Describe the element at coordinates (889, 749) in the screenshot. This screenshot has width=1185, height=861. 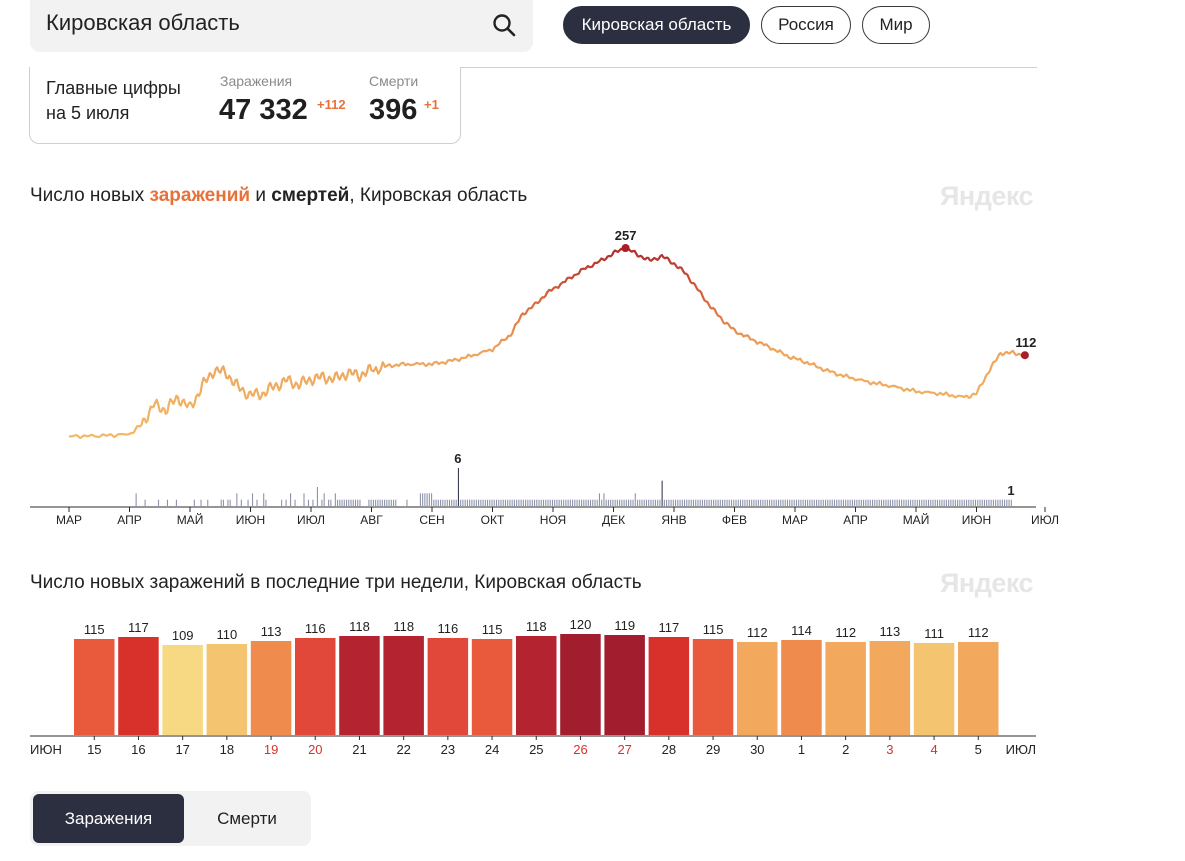
I see `chart2-day-label: 3` at that location.